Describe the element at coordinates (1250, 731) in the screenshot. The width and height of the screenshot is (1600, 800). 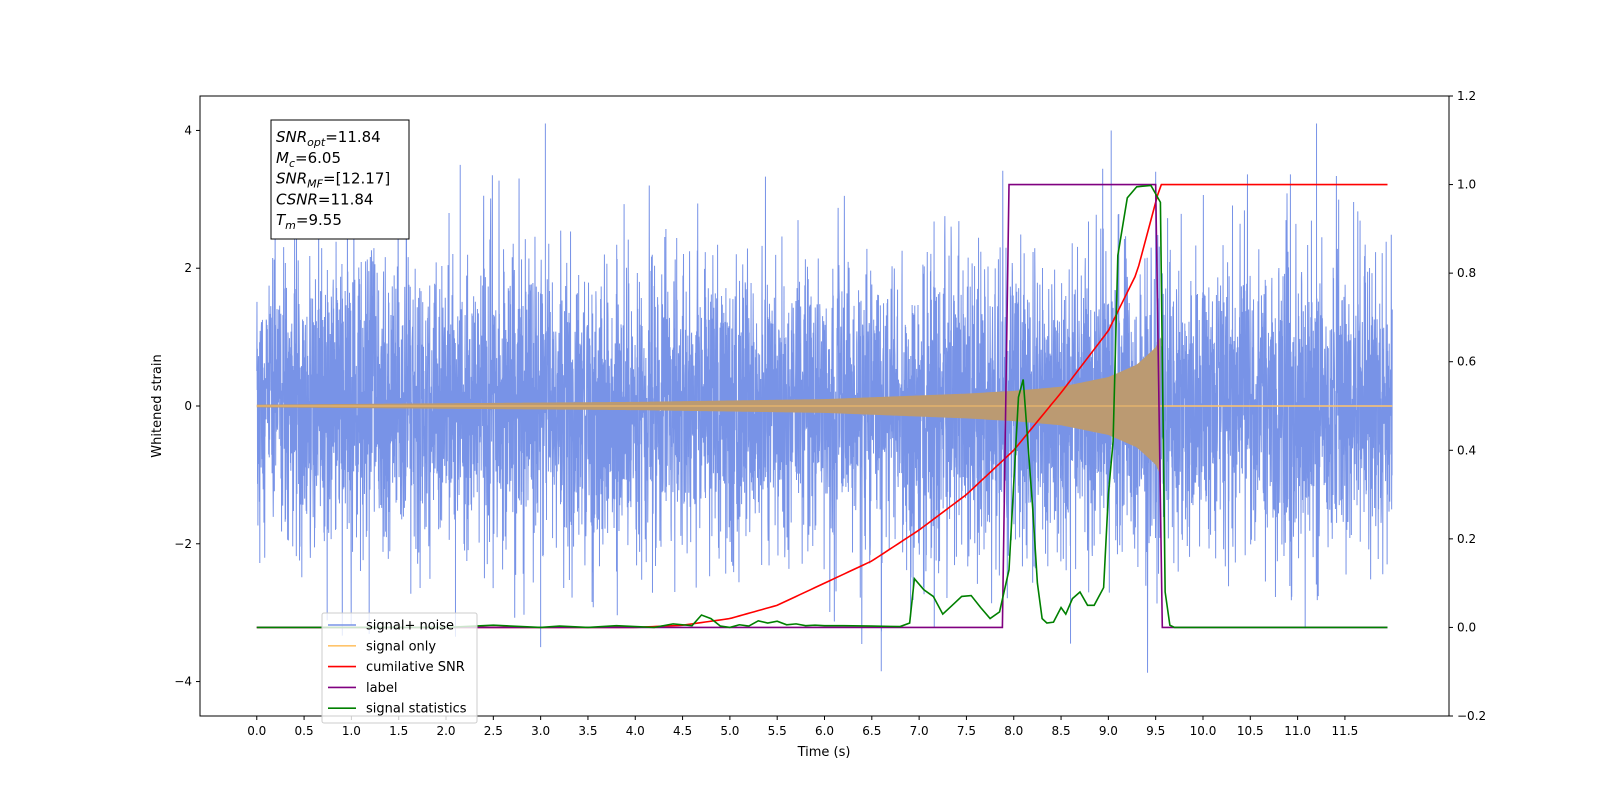
I see `x-tick-label: 10.5` at that location.